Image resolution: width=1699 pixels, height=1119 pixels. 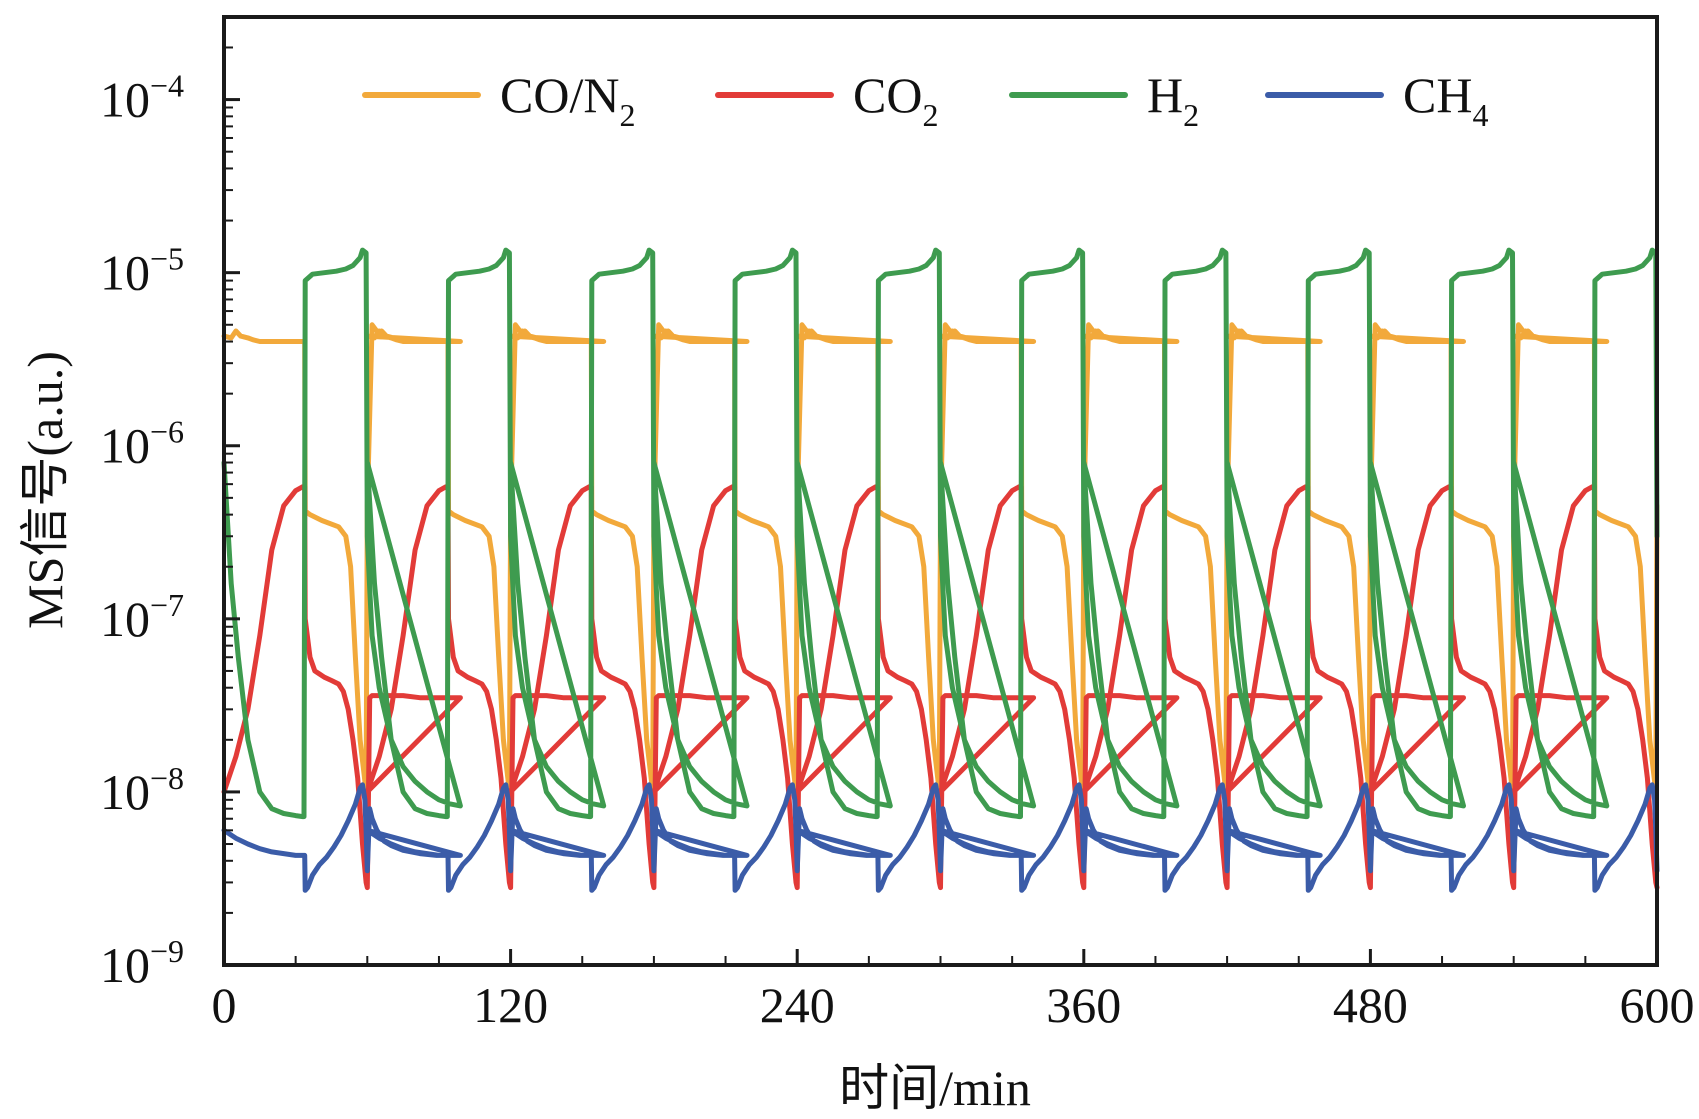 What do you see at coordinates (142, 98) in the screenshot?
I see `y-tick-label: 10⁻⁴` at bounding box center [142, 98].